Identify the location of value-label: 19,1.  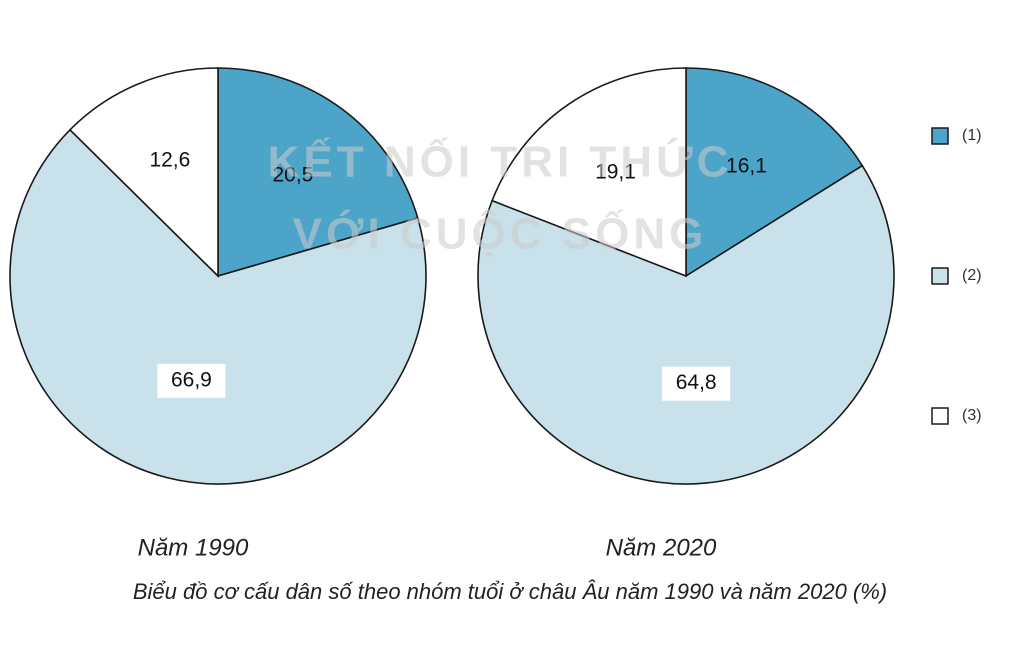
(615, 172).